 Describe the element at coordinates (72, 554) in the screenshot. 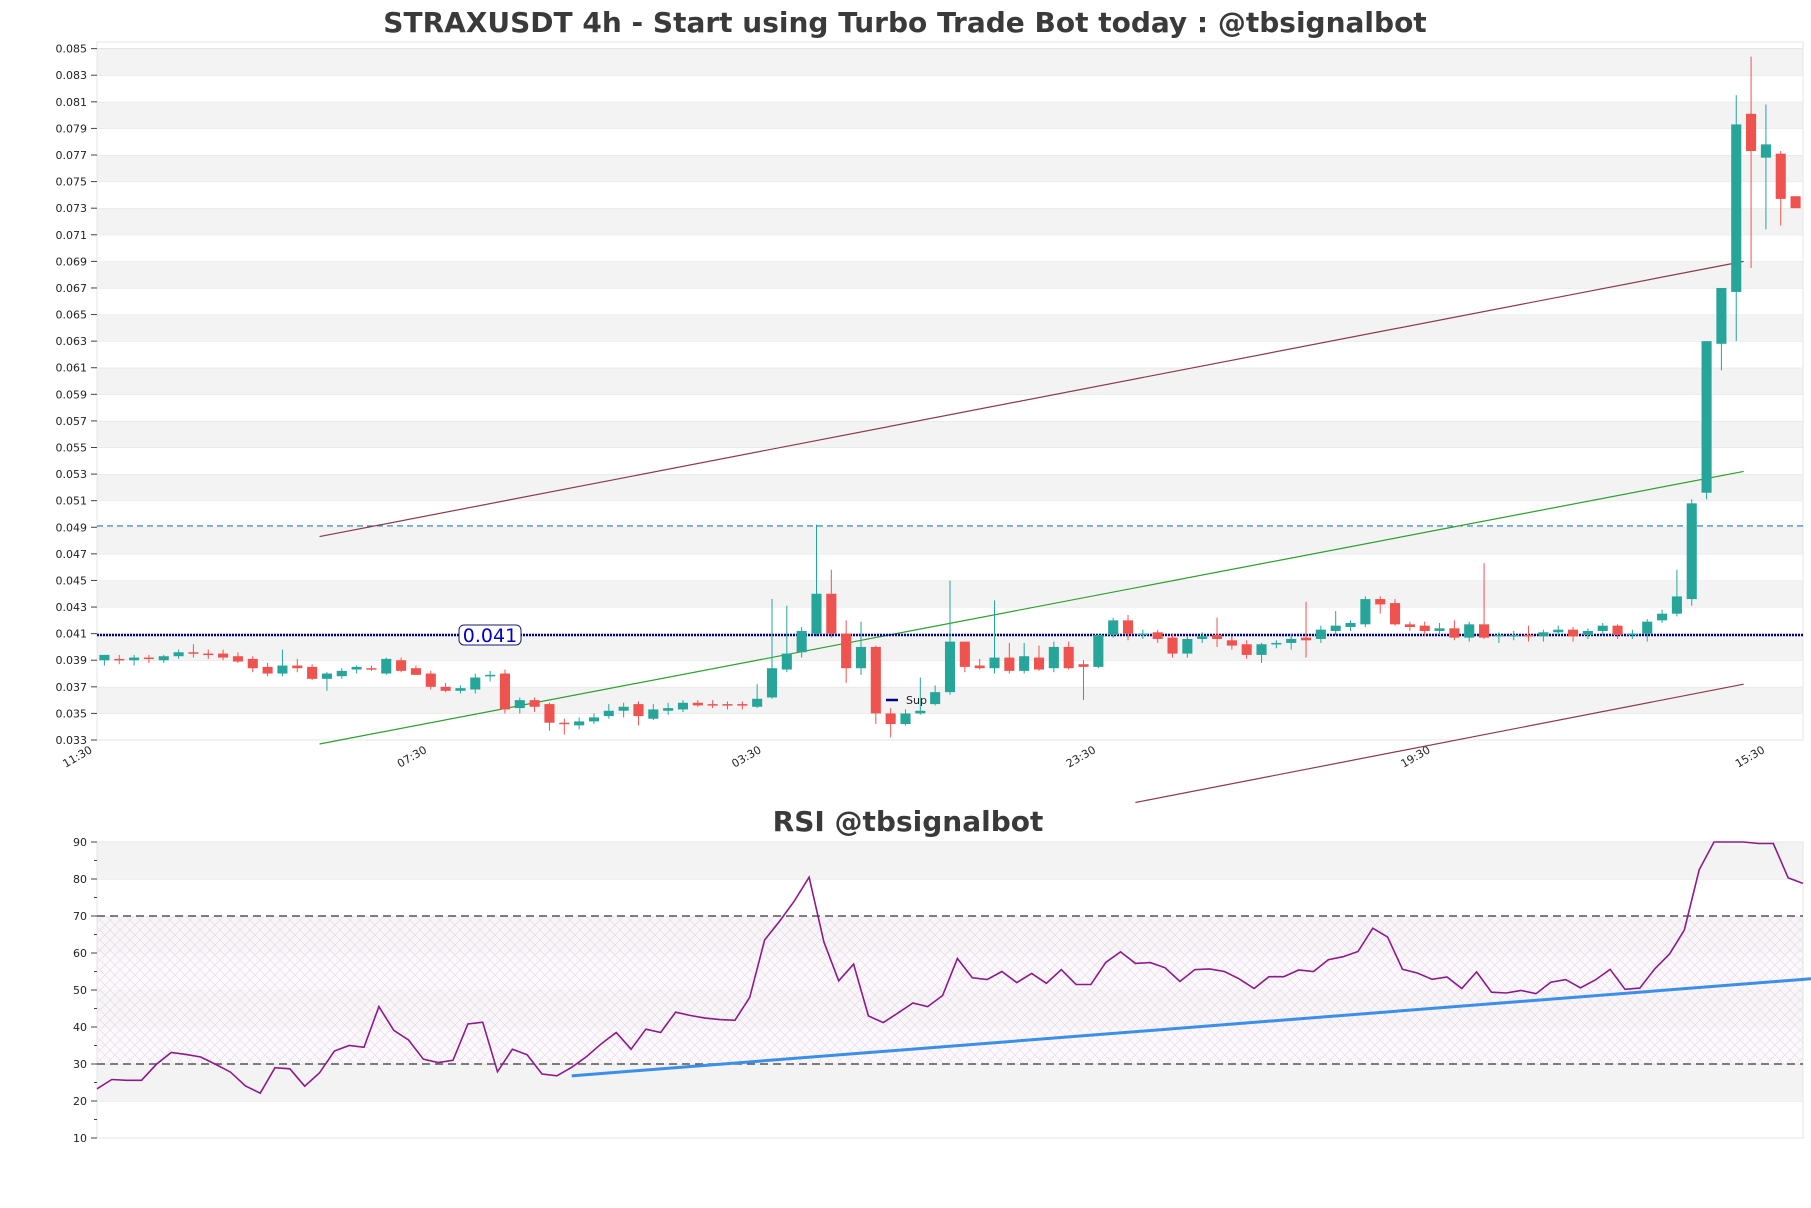

I see `y-tick-label: 0.047` at that location.